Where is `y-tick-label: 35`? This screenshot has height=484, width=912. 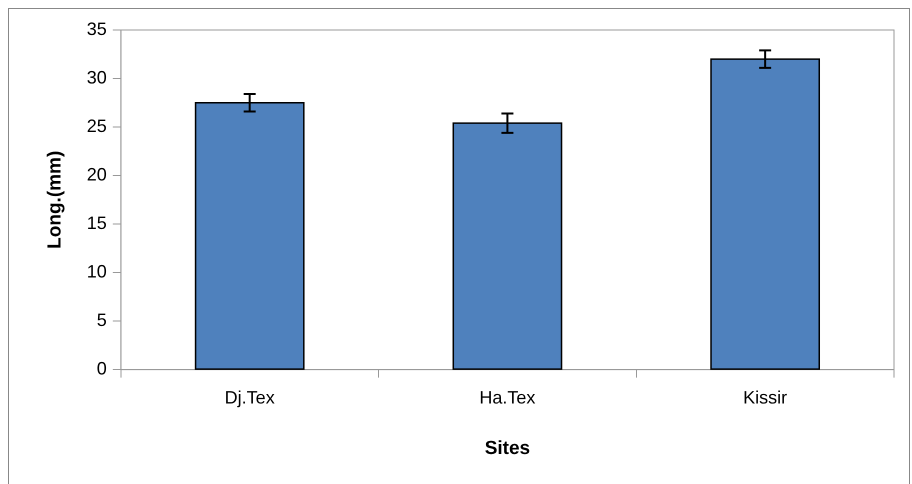
y-tick-label: 35 is located at coordinates (96, 28).